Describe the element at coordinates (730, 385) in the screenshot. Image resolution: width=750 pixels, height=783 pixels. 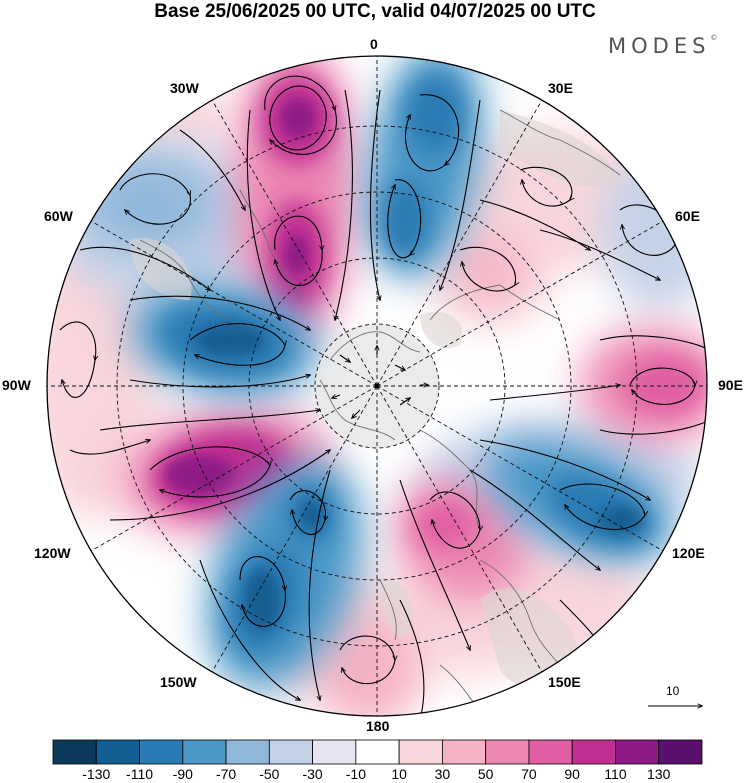
I see `lon-label-90e: 90E` at that location.